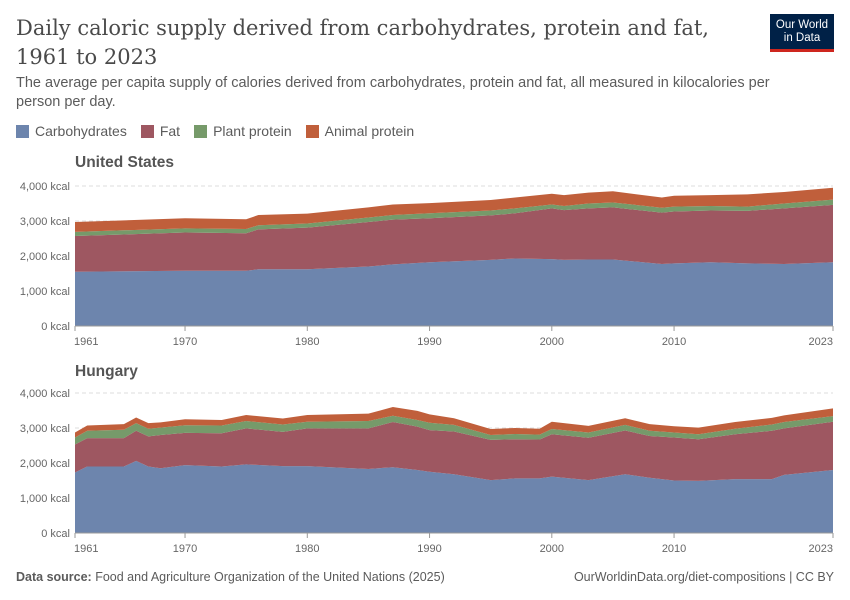 The height and width of the screenshot is (600, 850). What do you see at coordinates (106, 371) in the screenshot?
I see `facet-title: Hungary` at bounding box center [106, 371].